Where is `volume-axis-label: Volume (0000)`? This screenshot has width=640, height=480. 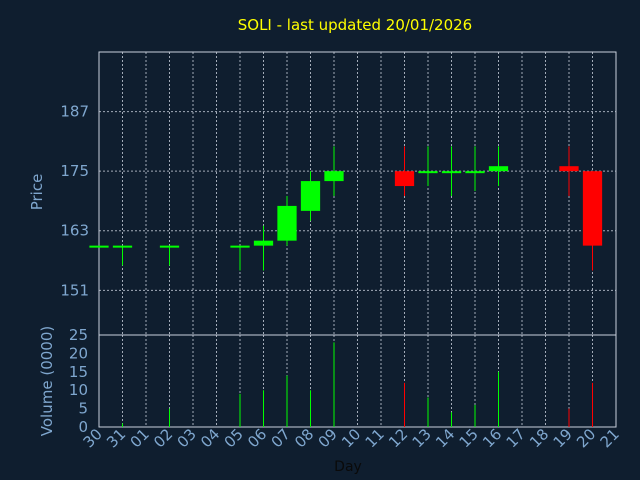 volume-axis-label: Volume (0000) is located at coordinates (47, 381).